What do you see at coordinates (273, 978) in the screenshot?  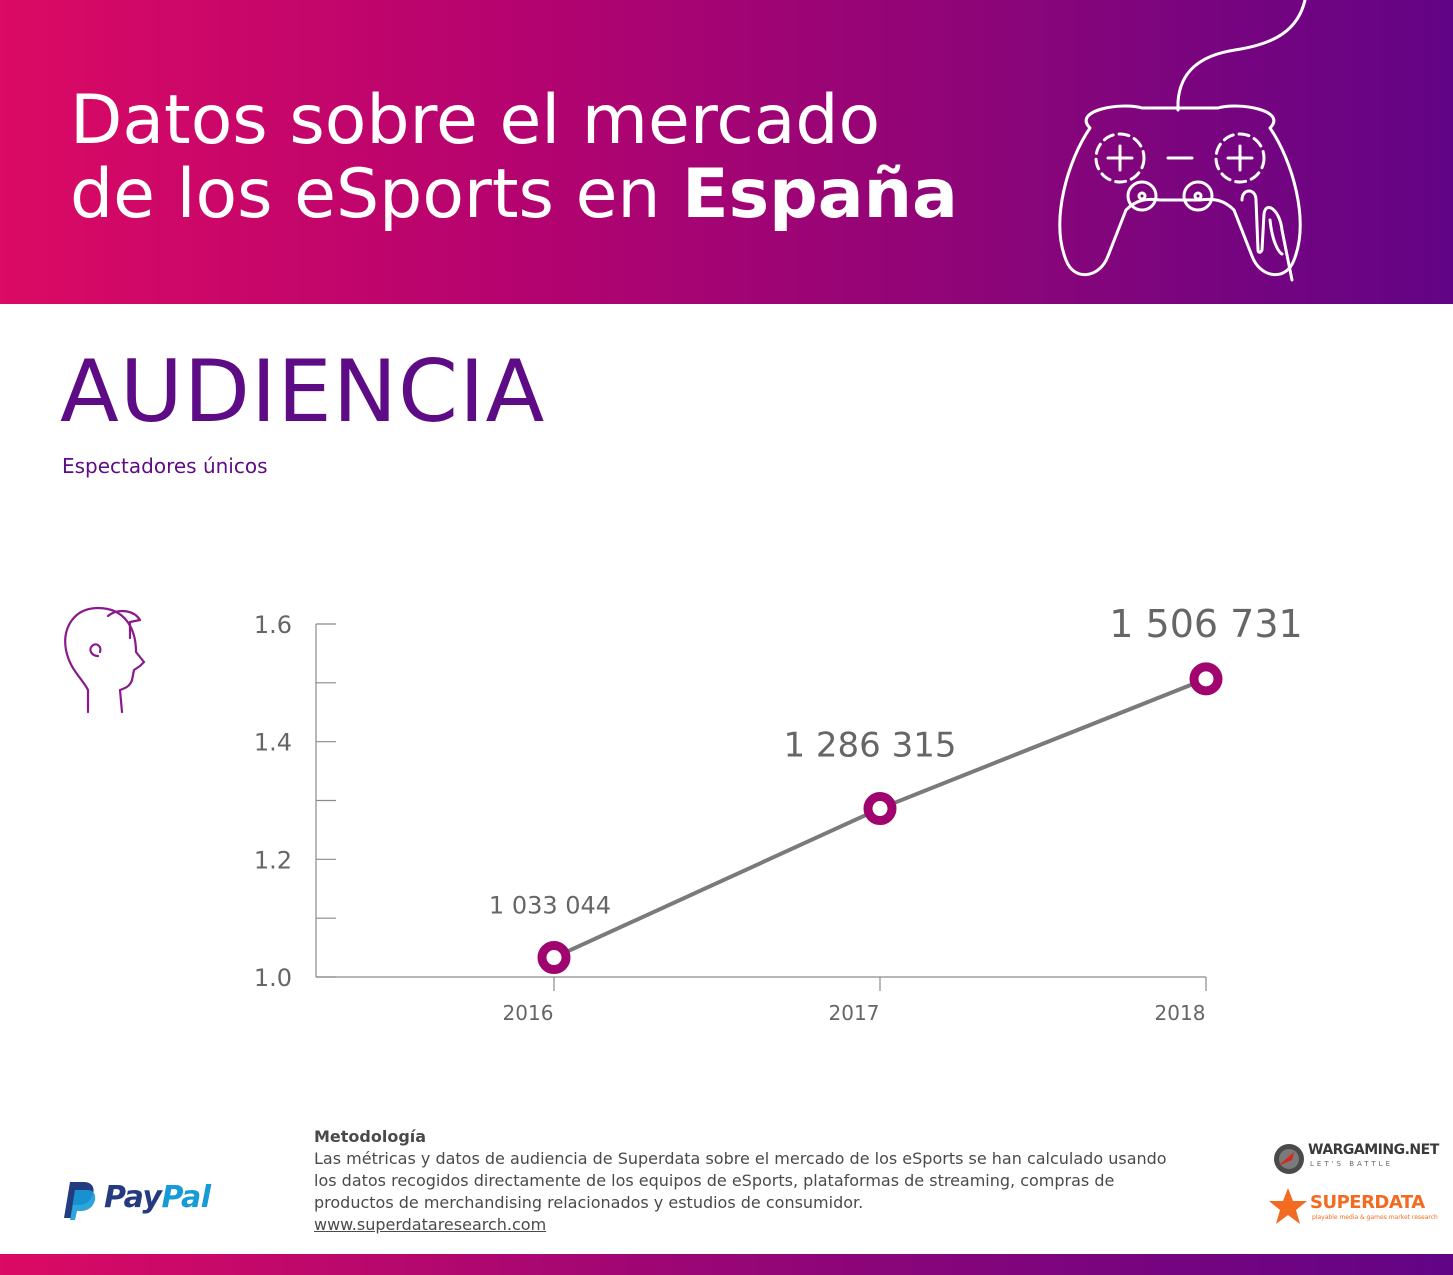 I see `y-tick-label: 1.0` at bounding box center [273, 978].